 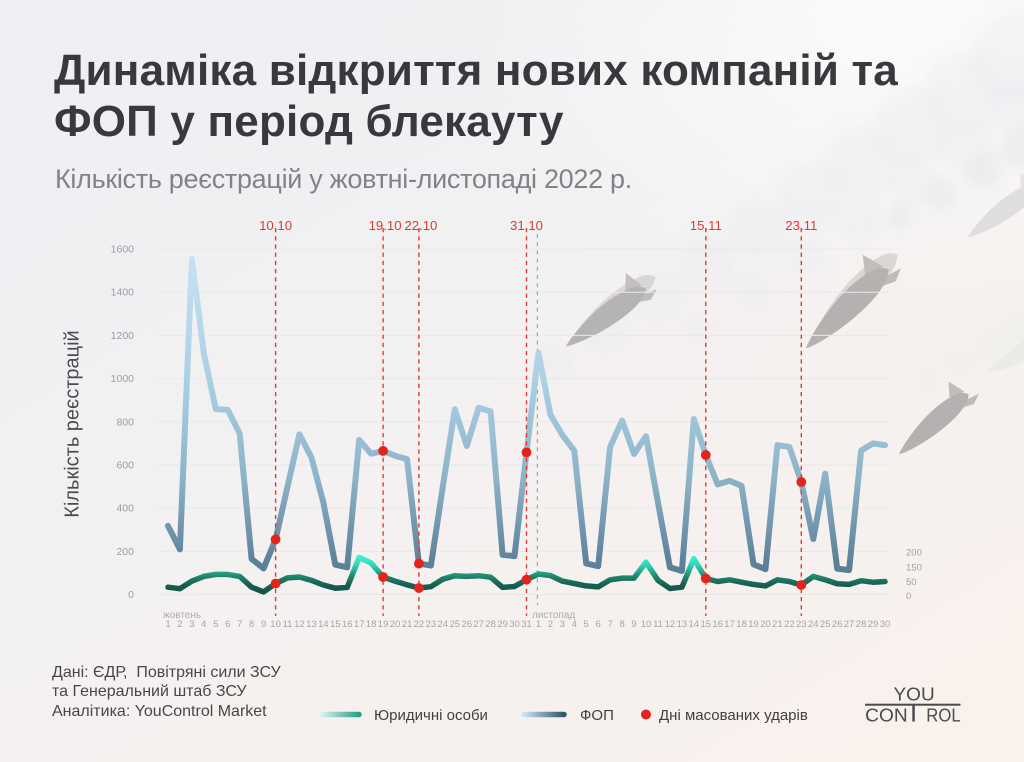 I want to click on svg-text: YOU, so click(x=914, y=694).